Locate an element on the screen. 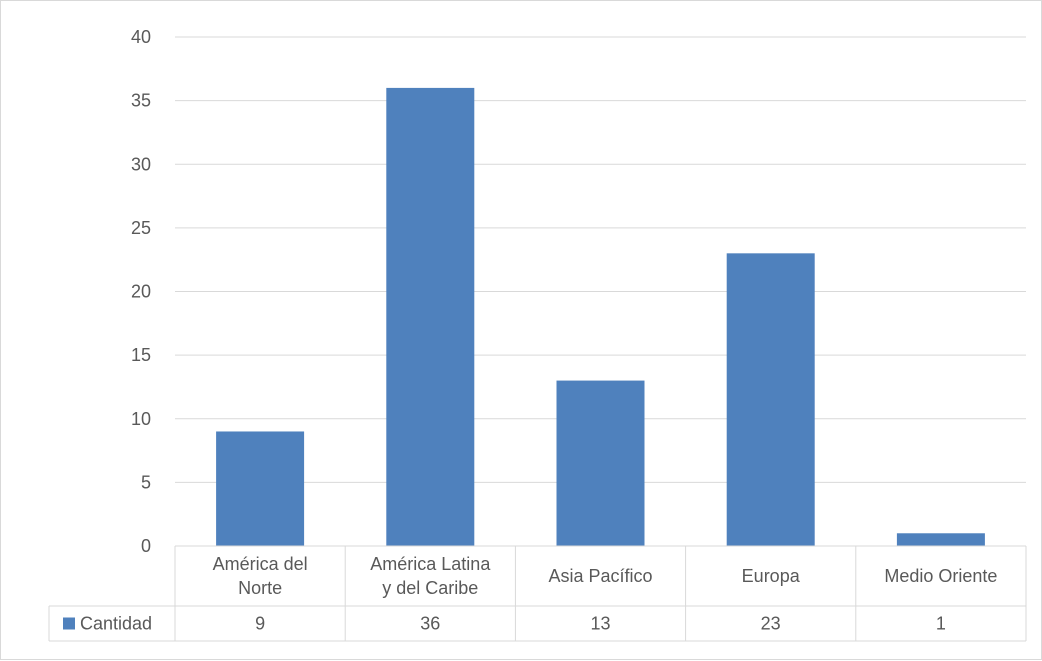 The width and height of the screenshot is (1042, 661). y-tick-label: 25 is located at coordinates (141, 228).